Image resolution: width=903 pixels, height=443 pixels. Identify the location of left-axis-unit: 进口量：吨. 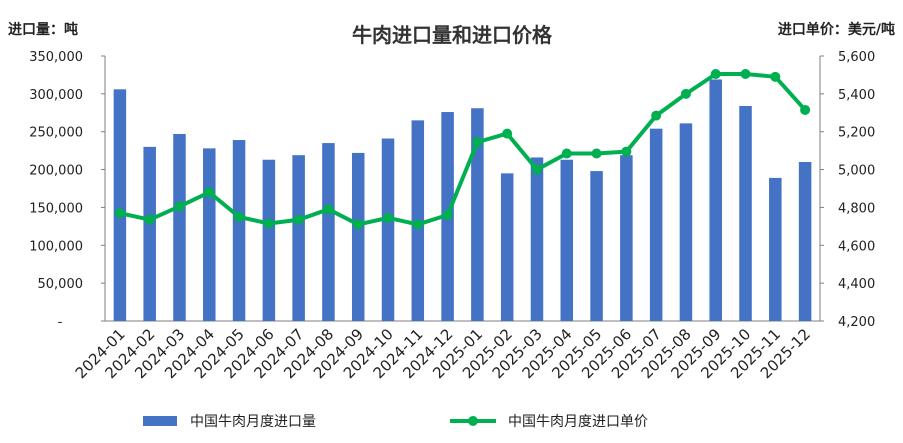
(43, 29).